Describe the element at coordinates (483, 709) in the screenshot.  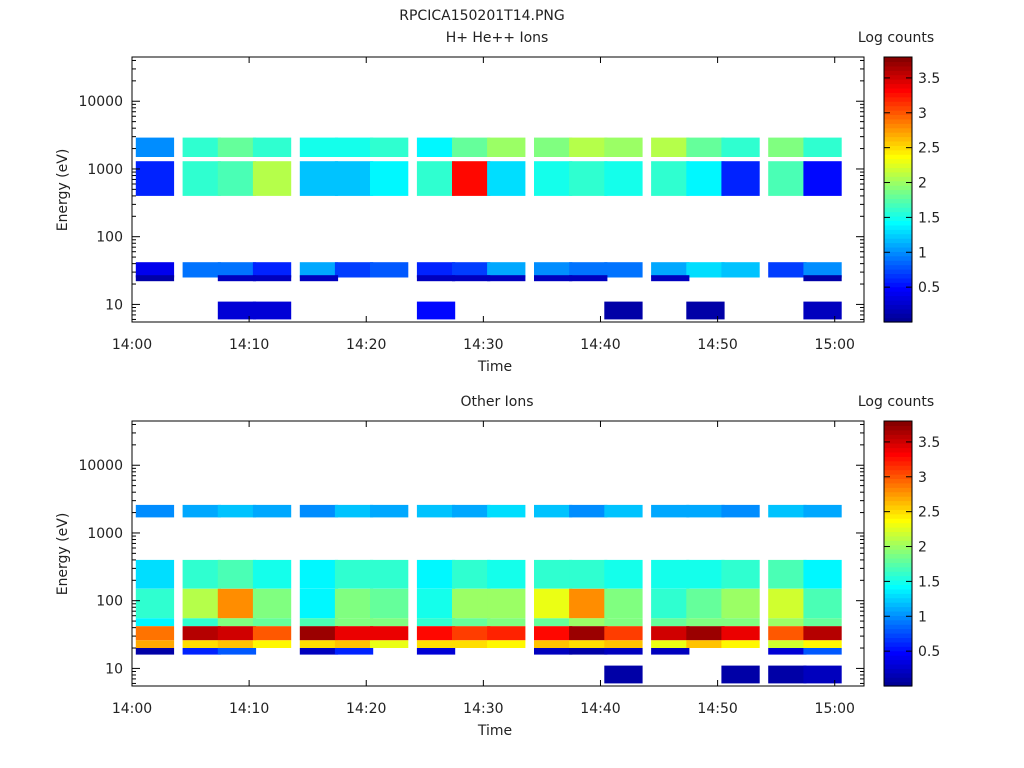
I see `x-tick-label: 14:30` at that location.